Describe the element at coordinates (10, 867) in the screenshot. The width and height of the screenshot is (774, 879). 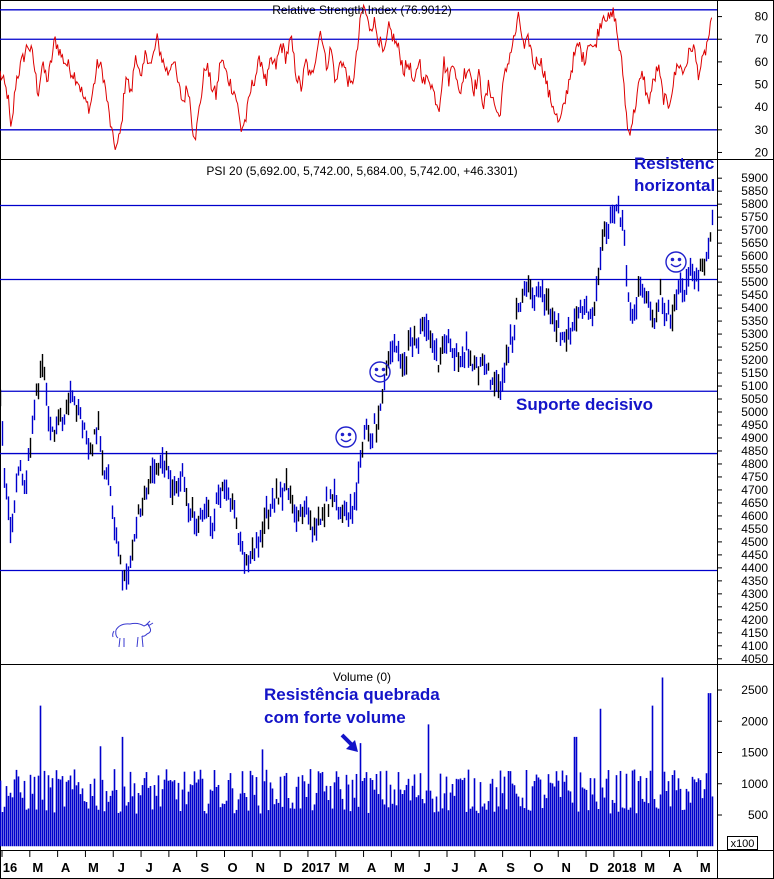
I see `month-label: 16` at that location.